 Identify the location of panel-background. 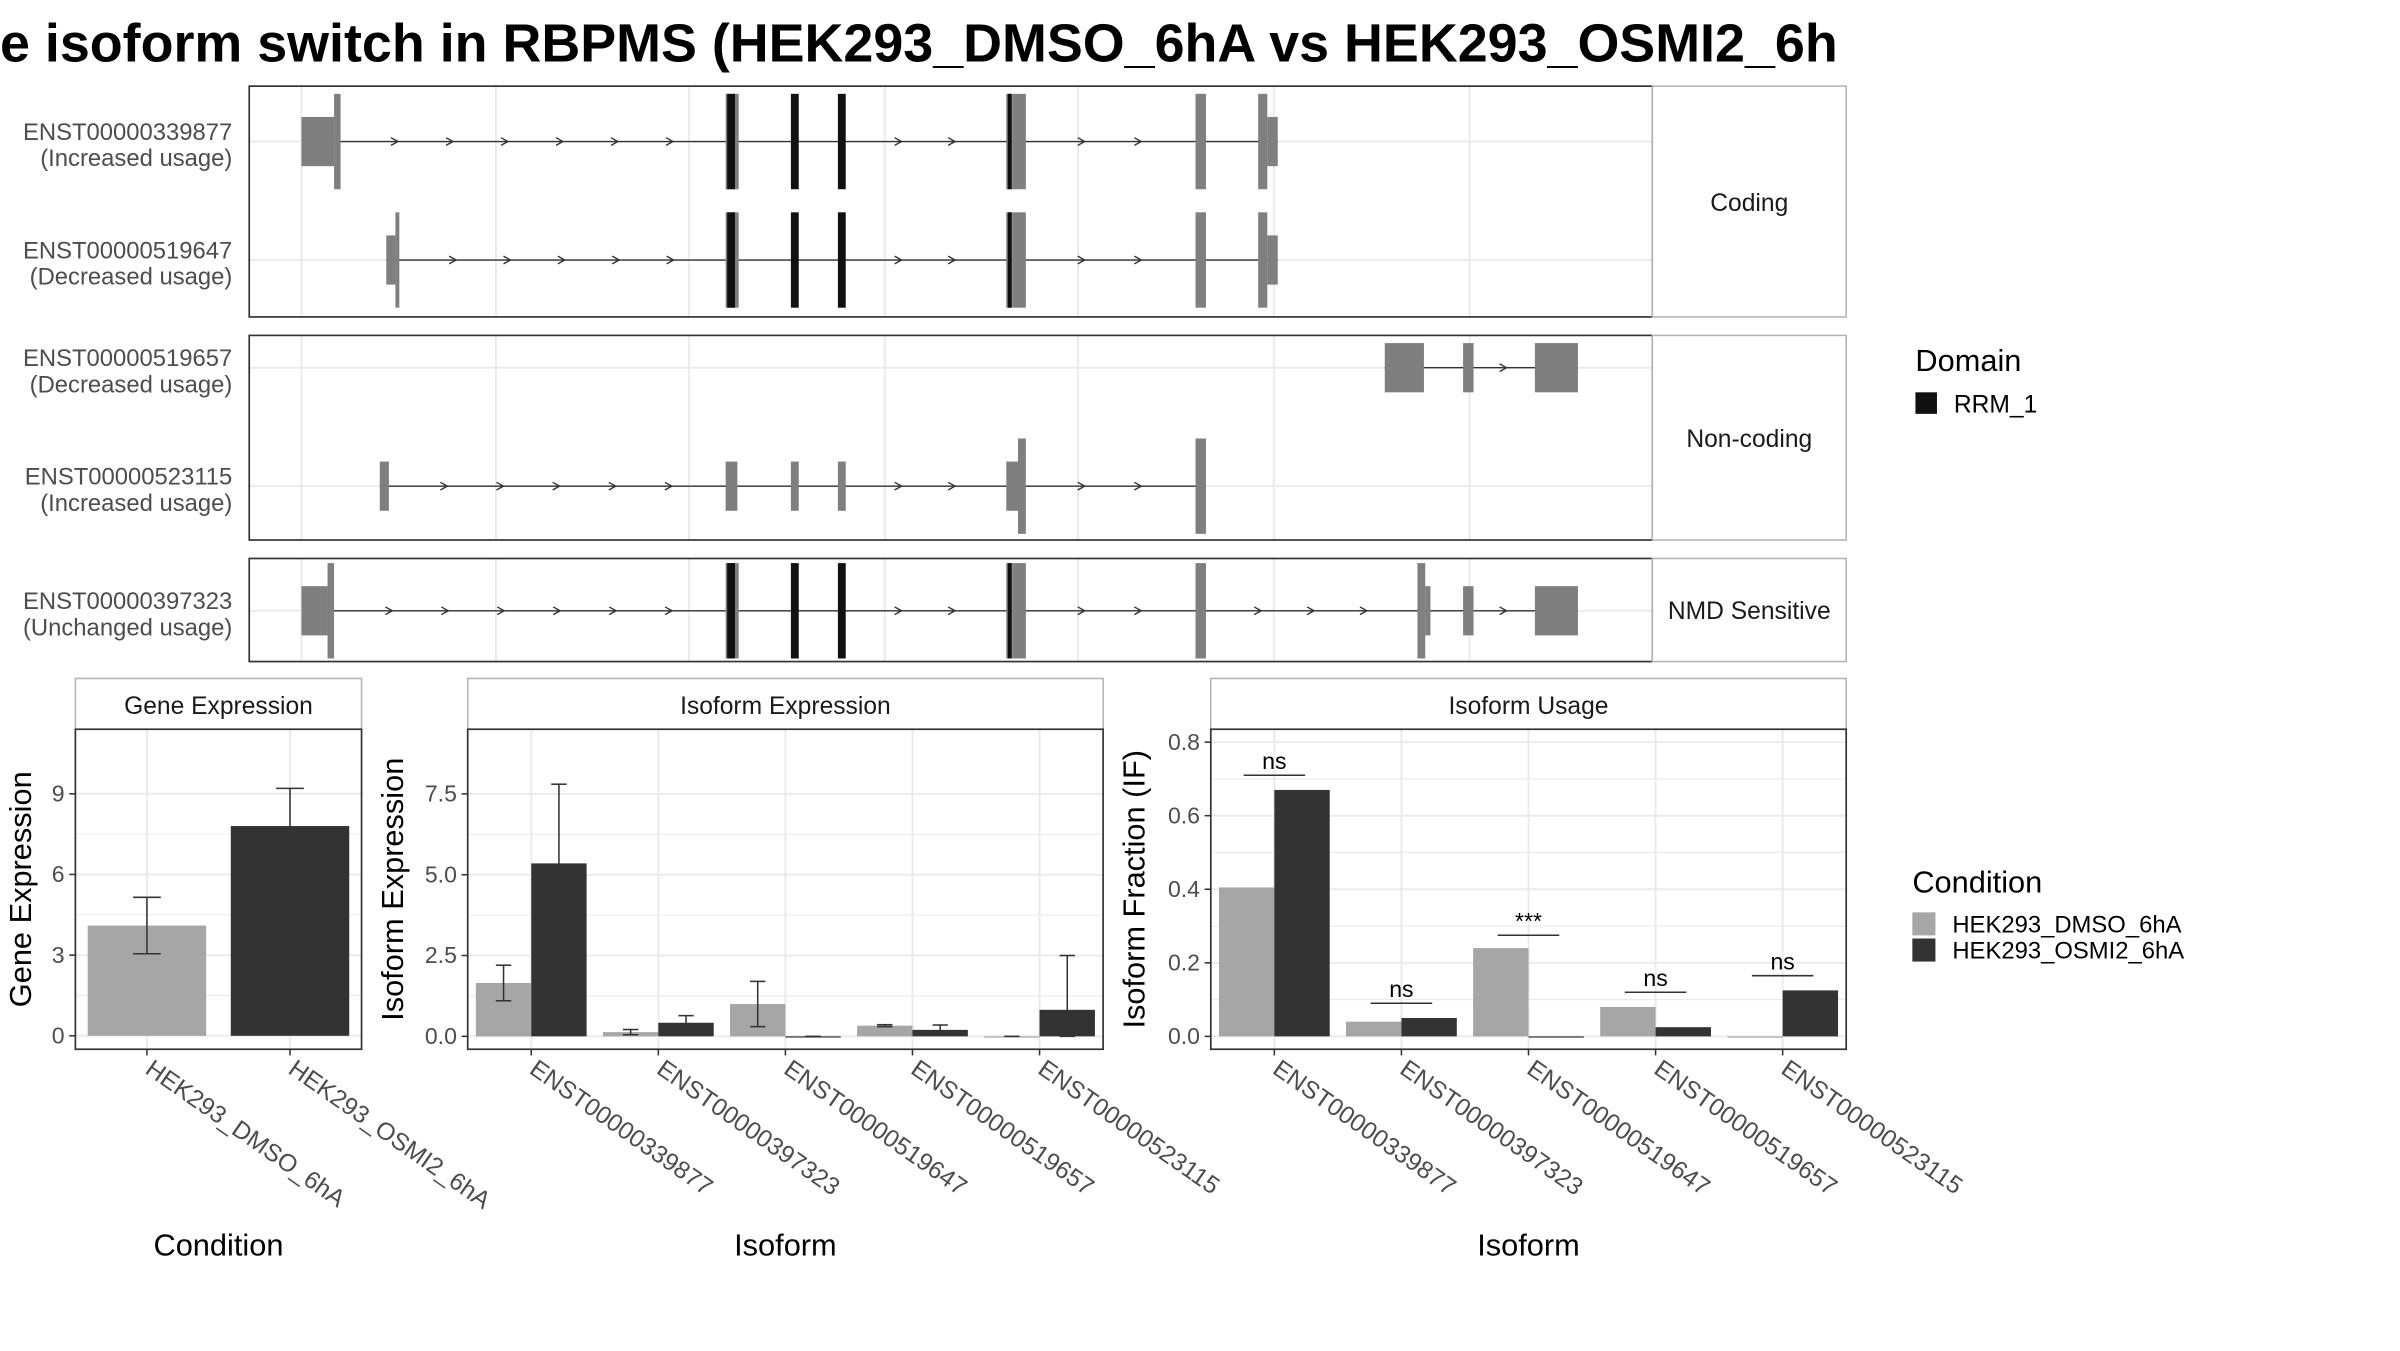
(951, 438).